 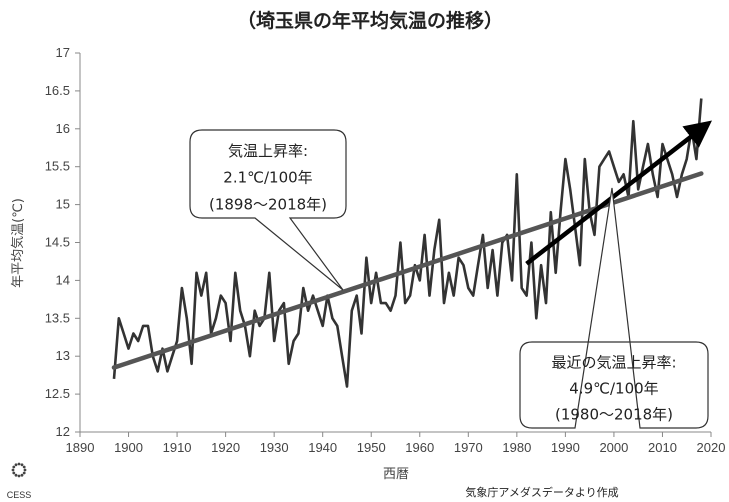 I want to click on y-tick-label: 17, so click(x=63, y=52).